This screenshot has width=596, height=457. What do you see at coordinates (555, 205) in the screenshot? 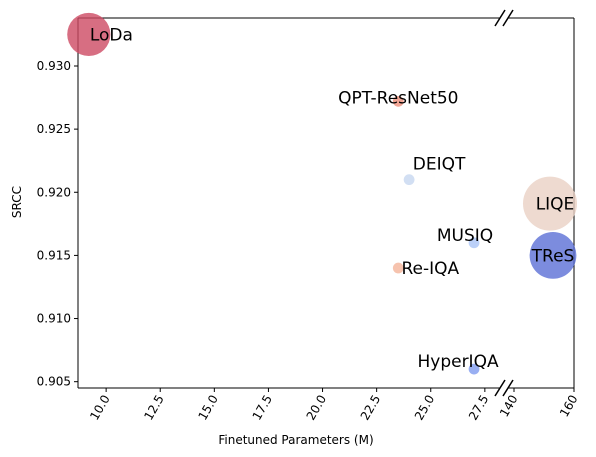
I see `point-label-liqe: LIQE` at bounding box center [555, 205].